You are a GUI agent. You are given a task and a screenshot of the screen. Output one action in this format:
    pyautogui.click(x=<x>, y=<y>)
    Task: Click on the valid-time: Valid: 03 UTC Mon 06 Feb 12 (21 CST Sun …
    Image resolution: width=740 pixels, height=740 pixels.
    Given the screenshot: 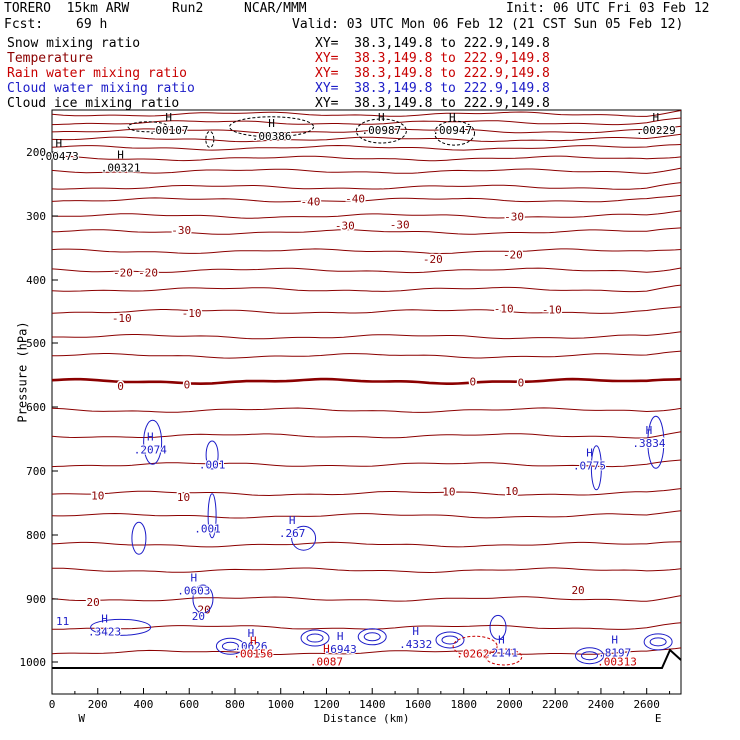 What is the action you would take?
    pyautogui.click(x=488, y=24)
    